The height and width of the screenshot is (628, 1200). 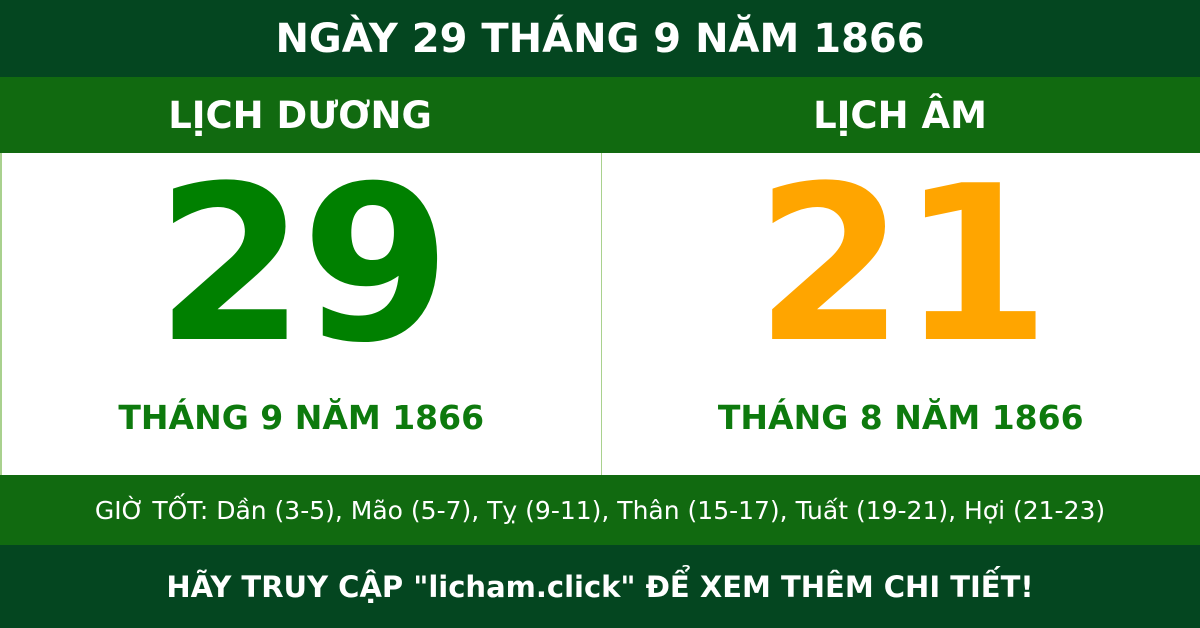 I want to click on solar-heading: LỊCH DƯƠNG, so click(x=300, y=115).